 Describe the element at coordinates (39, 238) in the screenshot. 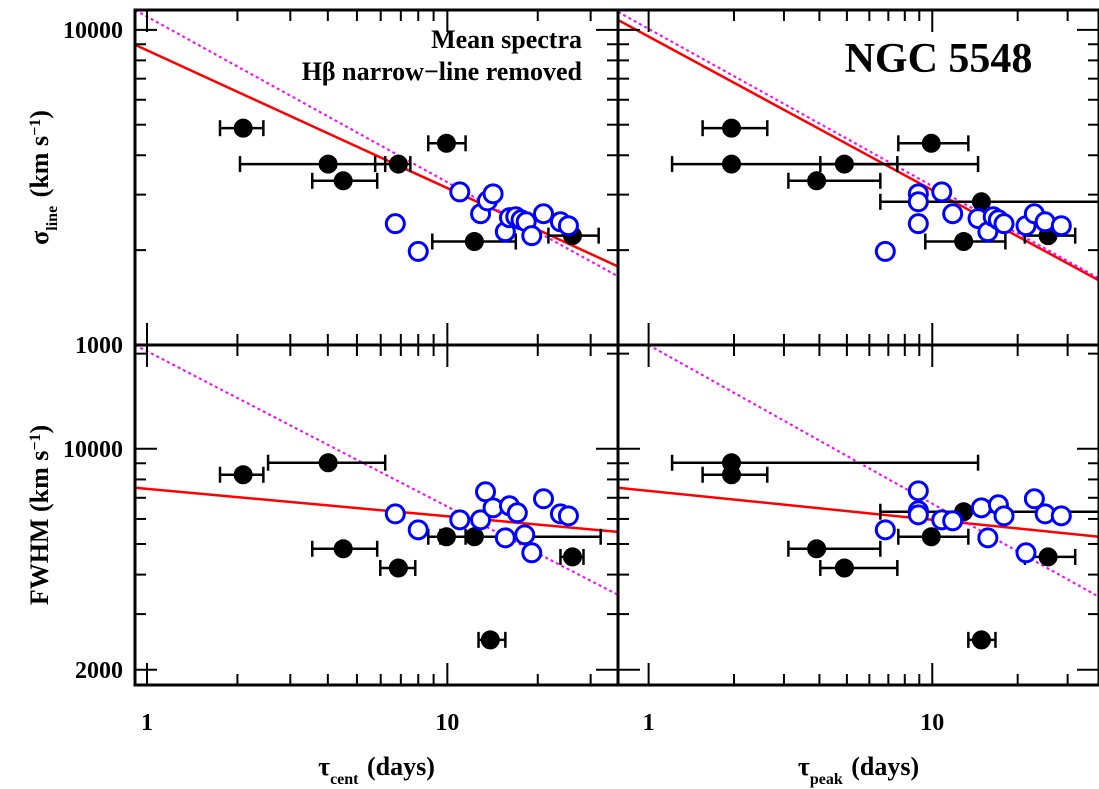

I see `label-part: σ` at that location.